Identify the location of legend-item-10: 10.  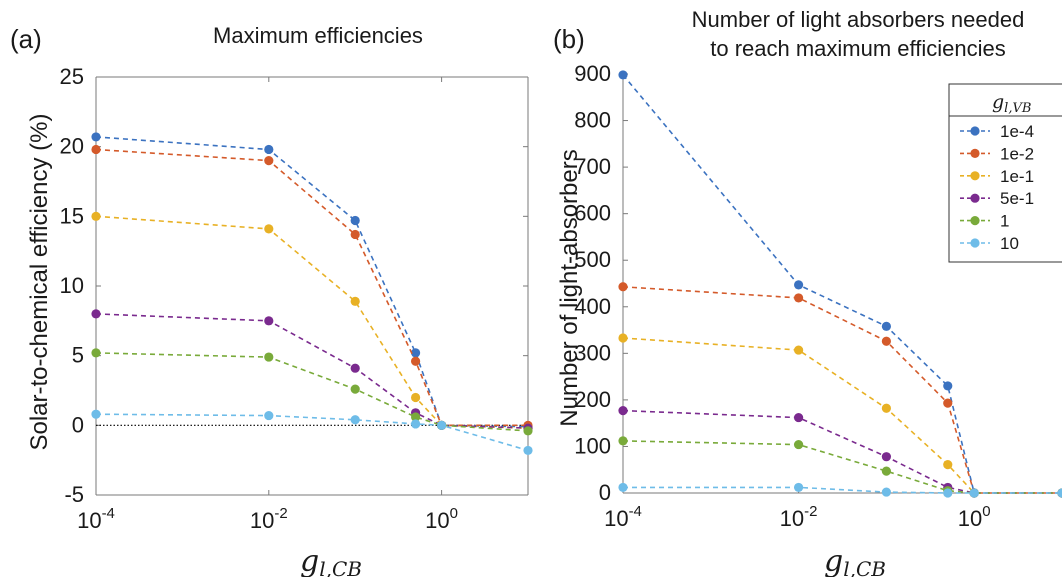
(989, 243).